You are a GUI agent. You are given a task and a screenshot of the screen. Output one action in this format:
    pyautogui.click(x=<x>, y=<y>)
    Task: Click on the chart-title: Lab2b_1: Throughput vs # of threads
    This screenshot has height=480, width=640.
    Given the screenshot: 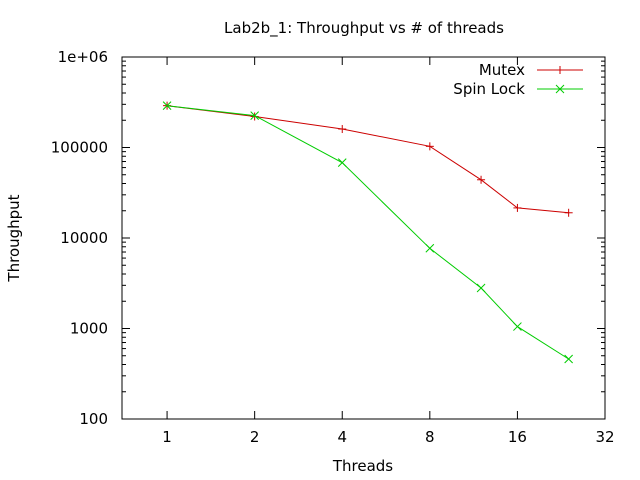 What is the action you would take?
    pyautogui.click(x=364, y=28)
    